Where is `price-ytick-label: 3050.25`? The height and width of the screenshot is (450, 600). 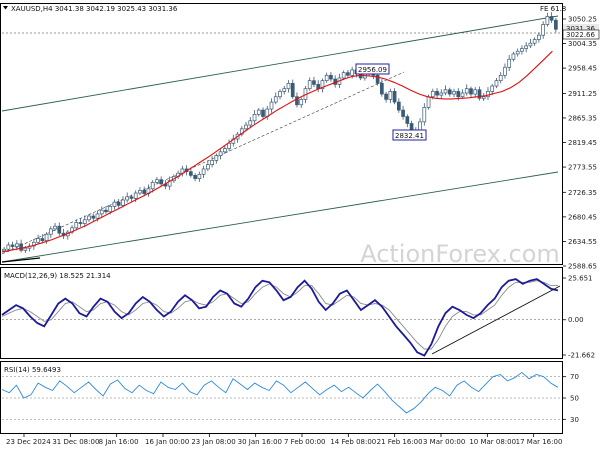 price-ytick-label: 3050.25 is located at coordinates (582, 20).